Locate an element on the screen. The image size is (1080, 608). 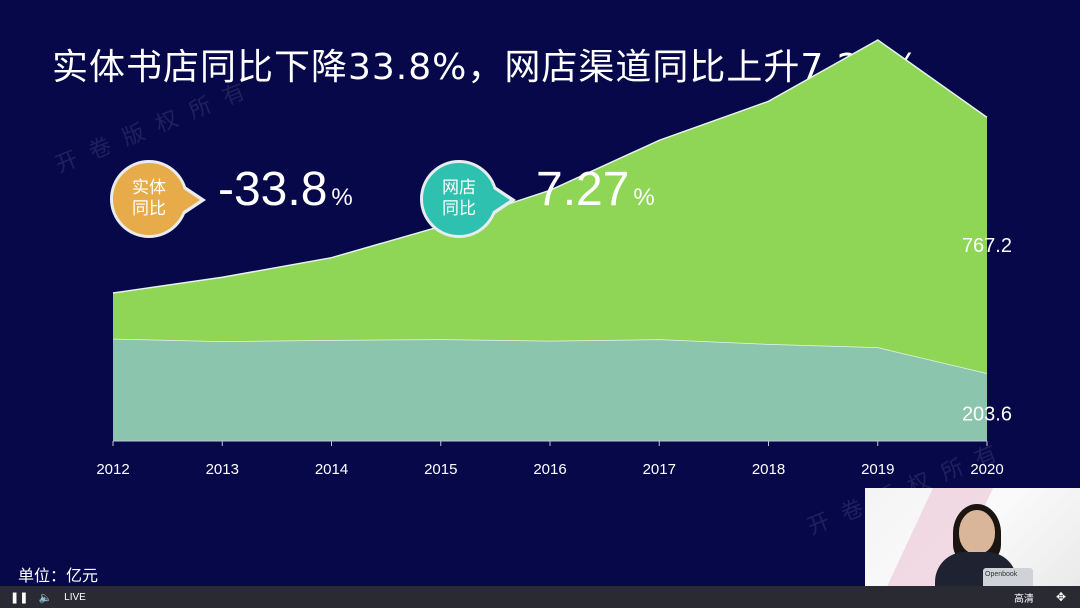
x-tick-label-2019: 2019 is located at coordinates (877, 469).